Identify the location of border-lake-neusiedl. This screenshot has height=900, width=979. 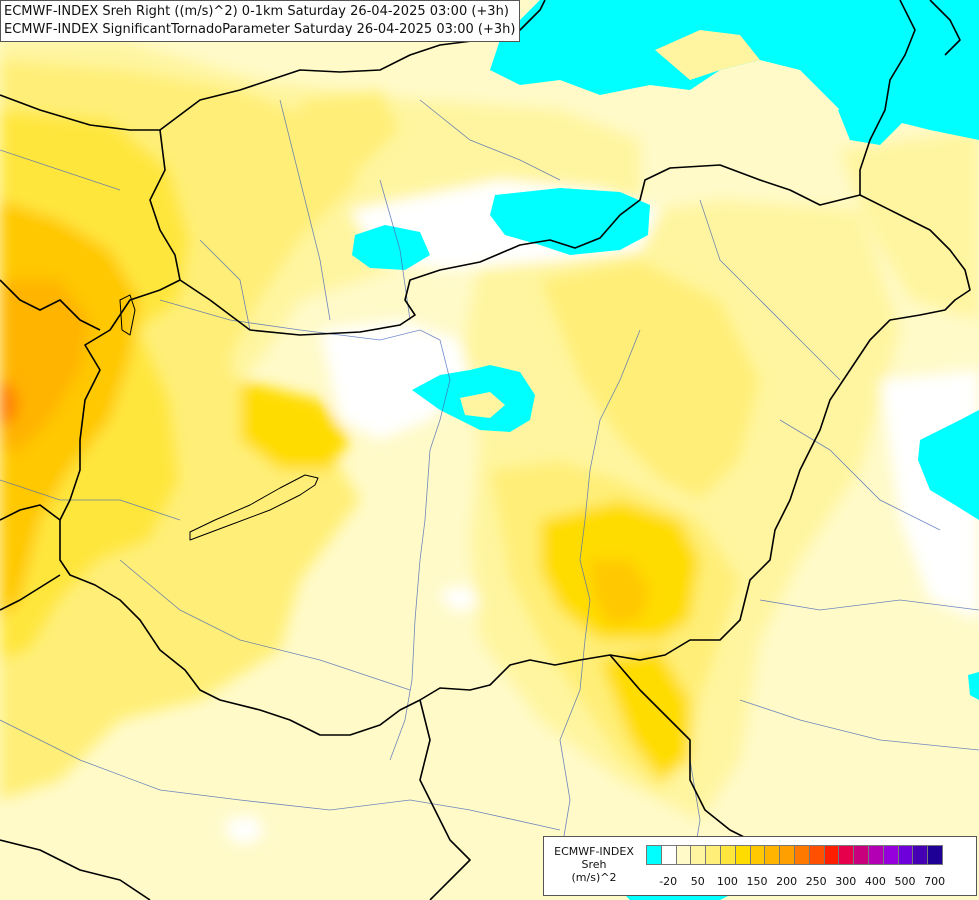
(127, 315).